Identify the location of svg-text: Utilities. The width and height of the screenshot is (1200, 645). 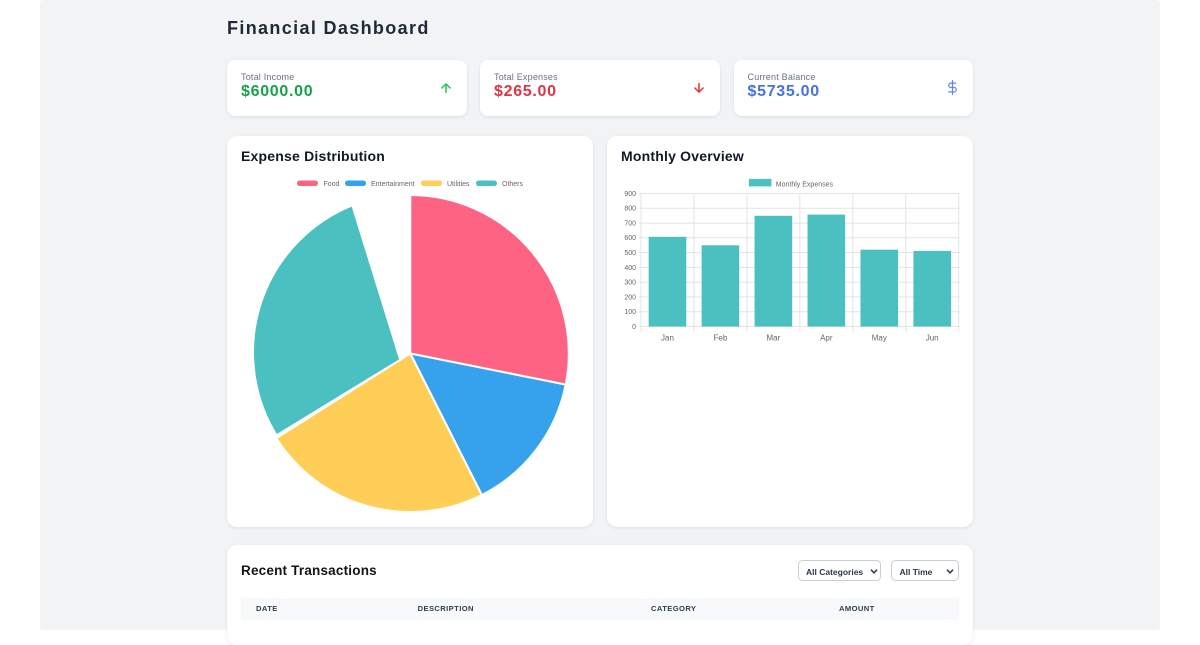
(458, 184).